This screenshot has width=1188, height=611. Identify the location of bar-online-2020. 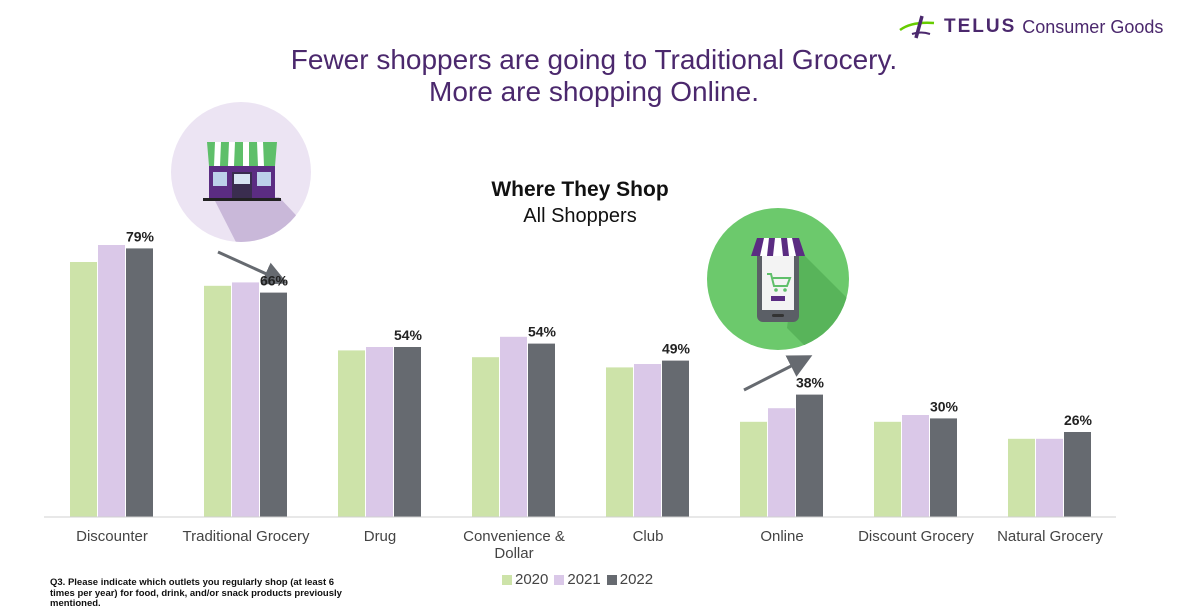
(753, 469).